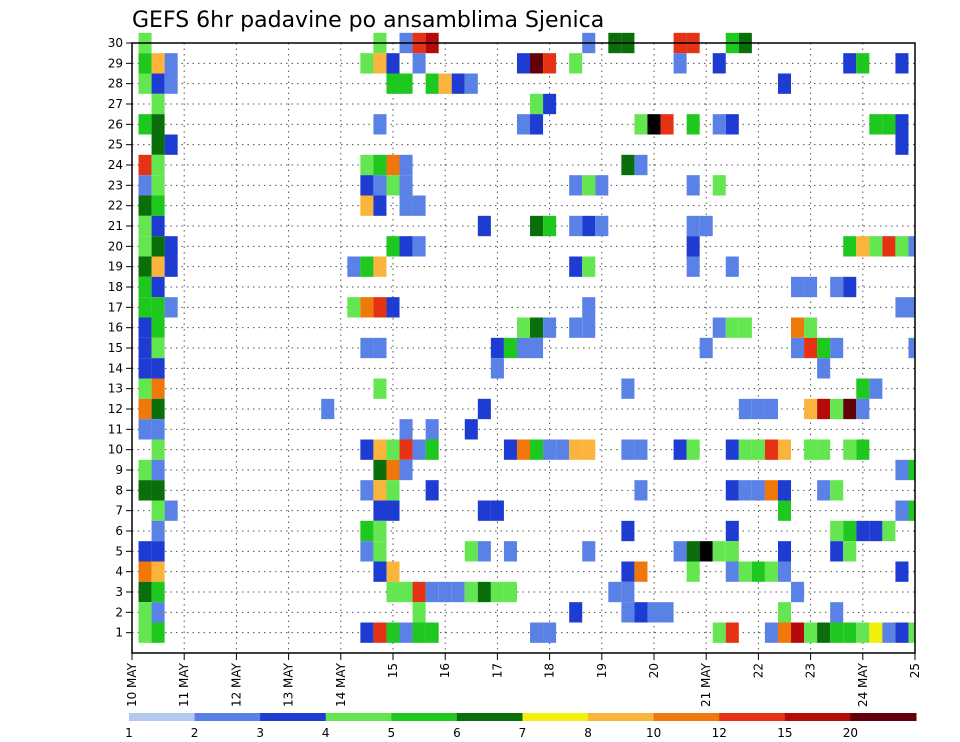 The height and width of the screenshot is (742, 960). I want to click on y-tick-label: 9, so click(119, 470).